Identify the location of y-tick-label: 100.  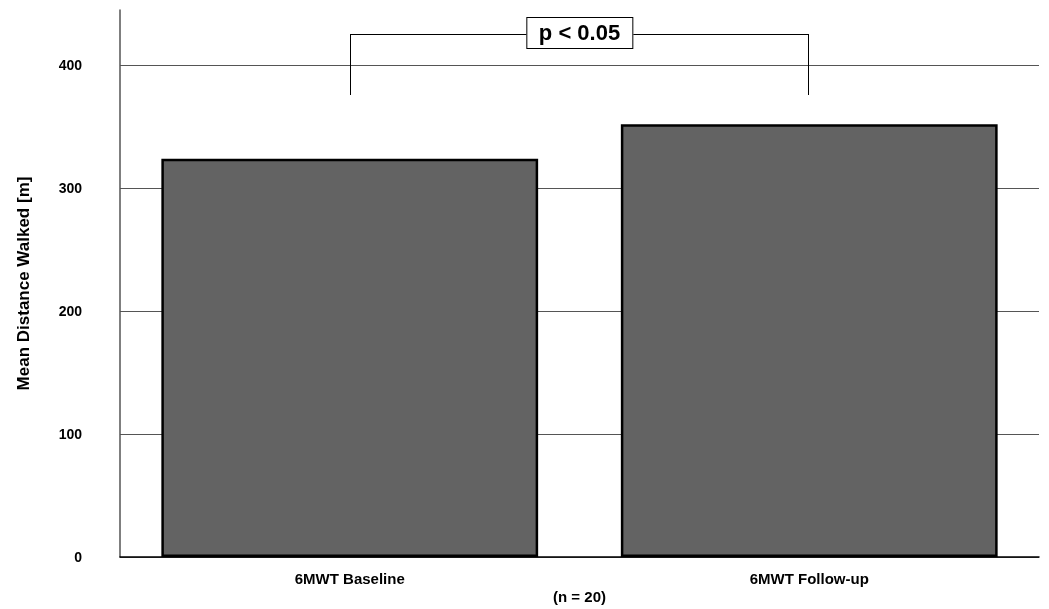
(70, 434).